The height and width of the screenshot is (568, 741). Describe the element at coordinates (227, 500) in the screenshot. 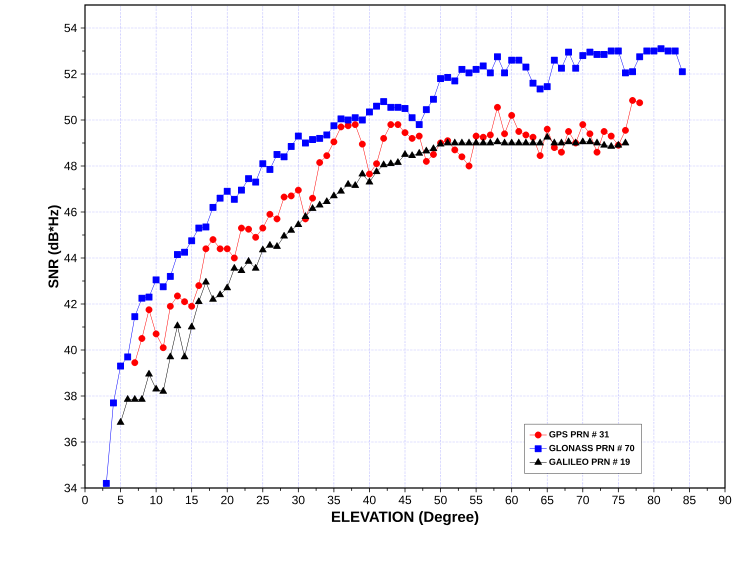

I see `x-tick-label: 20` at that location.